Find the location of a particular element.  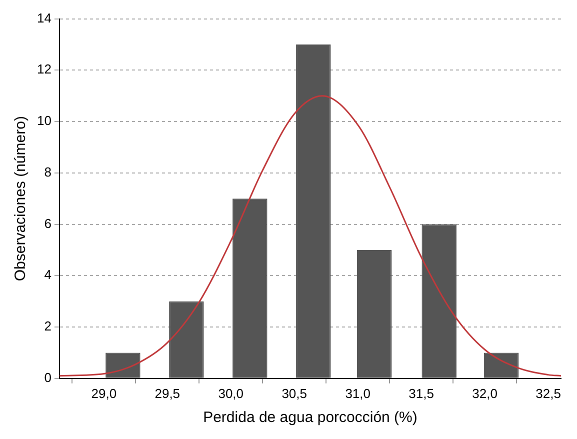

y-tick-label: 4 is located at coordinates (48, 274).